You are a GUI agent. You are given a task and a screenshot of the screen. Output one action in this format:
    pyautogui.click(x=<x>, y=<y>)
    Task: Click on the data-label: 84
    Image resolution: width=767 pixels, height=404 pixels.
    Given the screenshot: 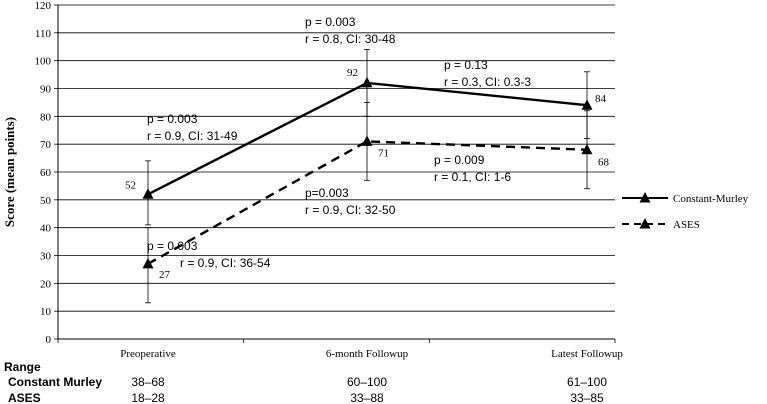 What is the action you would take?
    pyautogui.click(x=601, y=99)
    